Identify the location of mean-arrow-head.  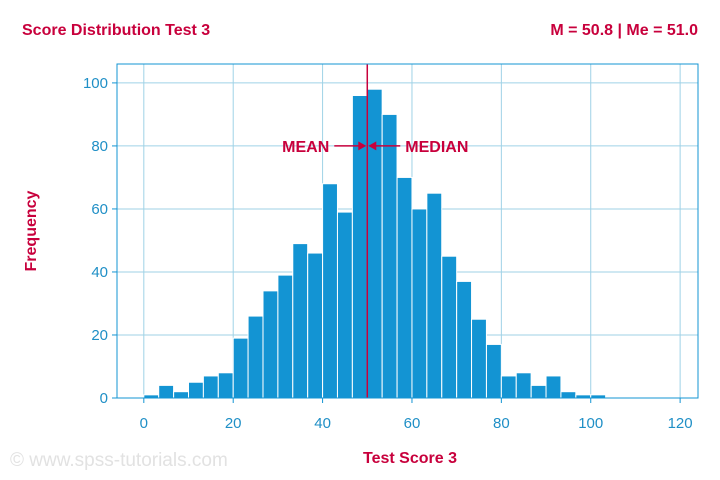
(362, 146).